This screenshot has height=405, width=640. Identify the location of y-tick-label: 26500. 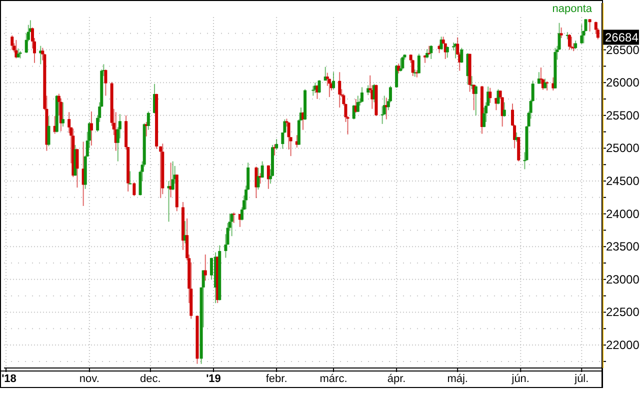
(623, 49).